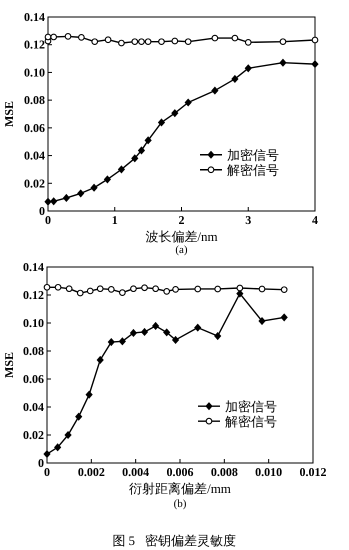 This screenshot has height=550, width=349. What do you see at coordinates (34, 17) in the screenshot?
I see `y-tick-label: 0.14` at bounding box center [34, 17].